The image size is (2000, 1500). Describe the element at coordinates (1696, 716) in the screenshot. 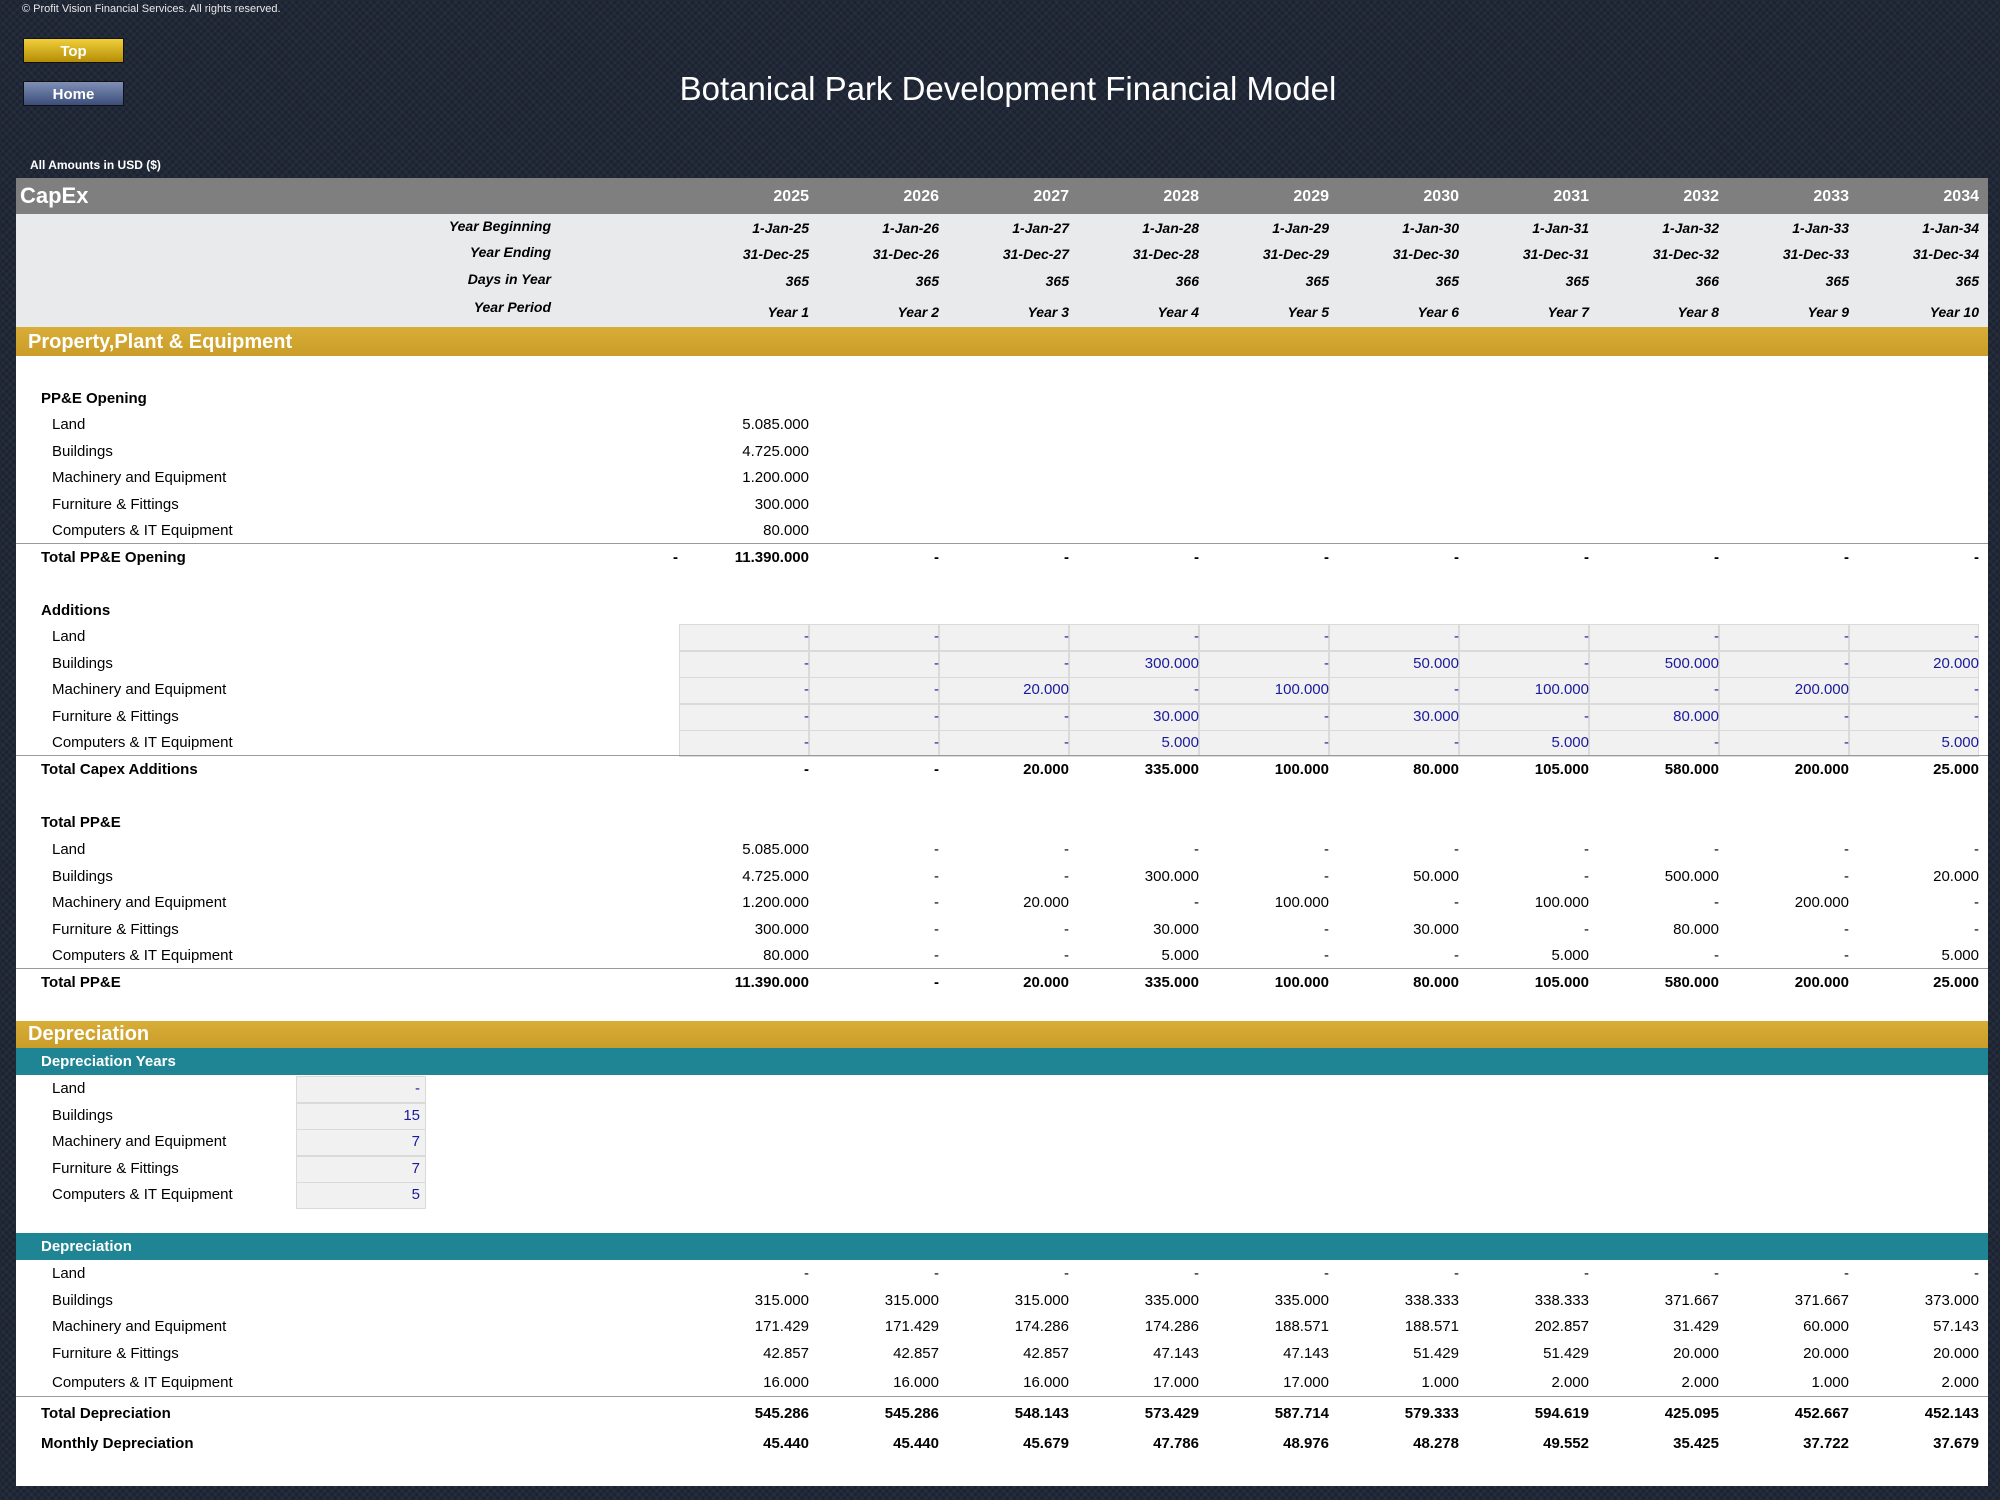

I see `additions-input-cell: 80.000` at that location.